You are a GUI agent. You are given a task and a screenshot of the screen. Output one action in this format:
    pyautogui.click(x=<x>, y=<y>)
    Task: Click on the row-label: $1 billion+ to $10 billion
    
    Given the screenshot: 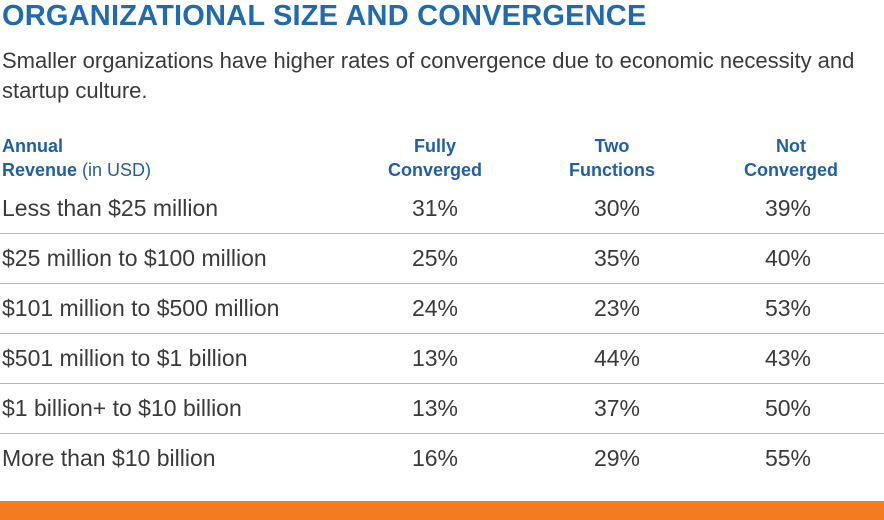 What is the action you would take?
    pyautogui.click(x=122, y=408)
    